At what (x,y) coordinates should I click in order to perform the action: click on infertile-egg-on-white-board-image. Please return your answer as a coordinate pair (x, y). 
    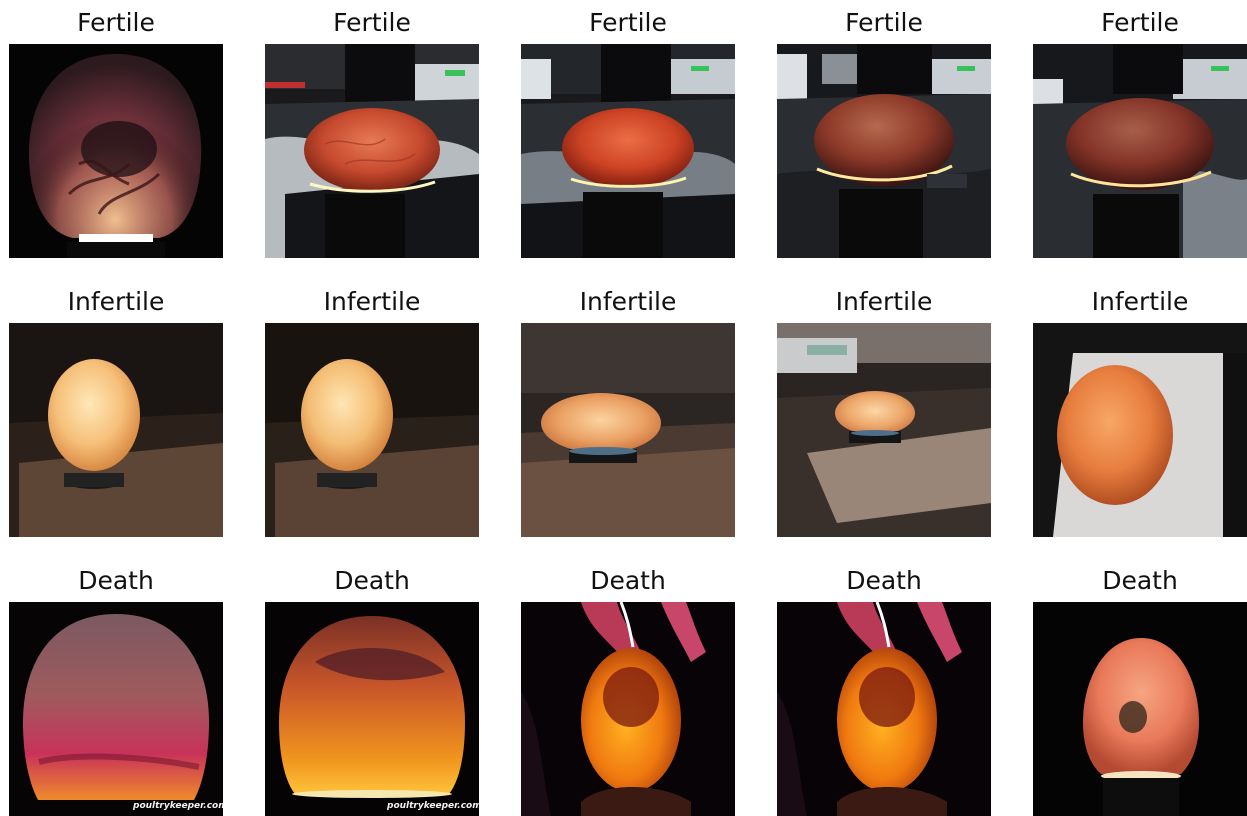
    Looking at the image, I should click on (1140, 430).